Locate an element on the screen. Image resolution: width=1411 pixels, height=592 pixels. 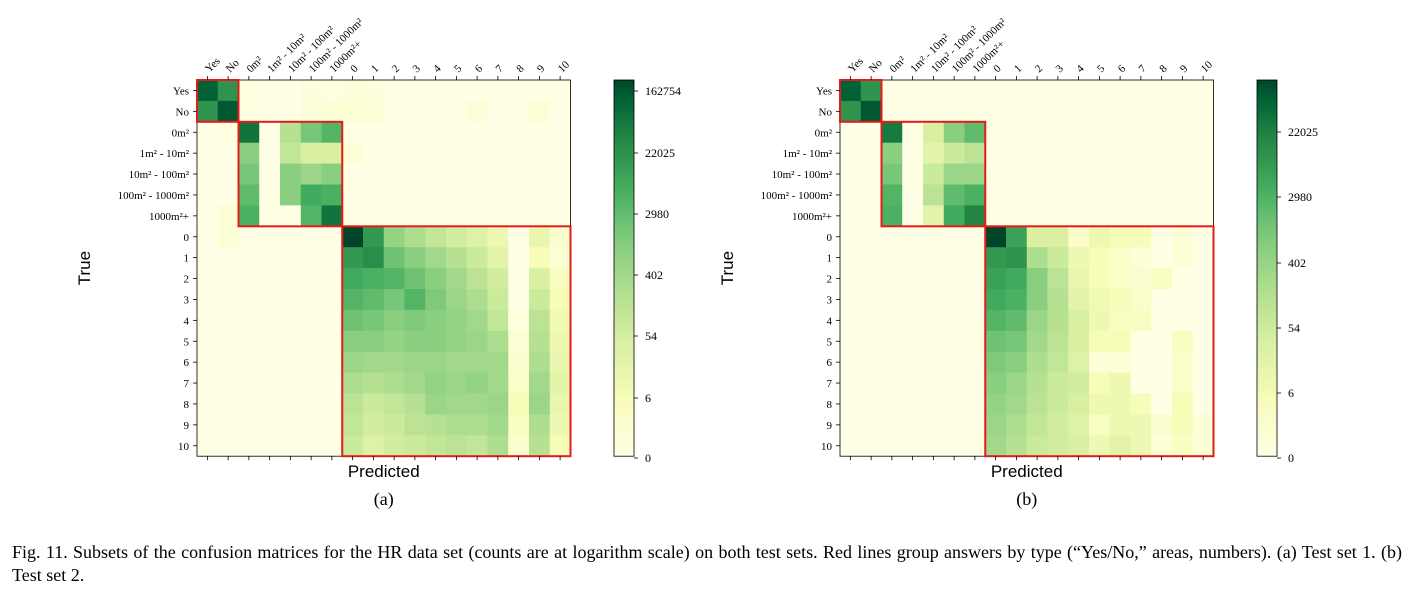
y-tick-label: 10m² - 100m² is located at coordinates (802, 175).